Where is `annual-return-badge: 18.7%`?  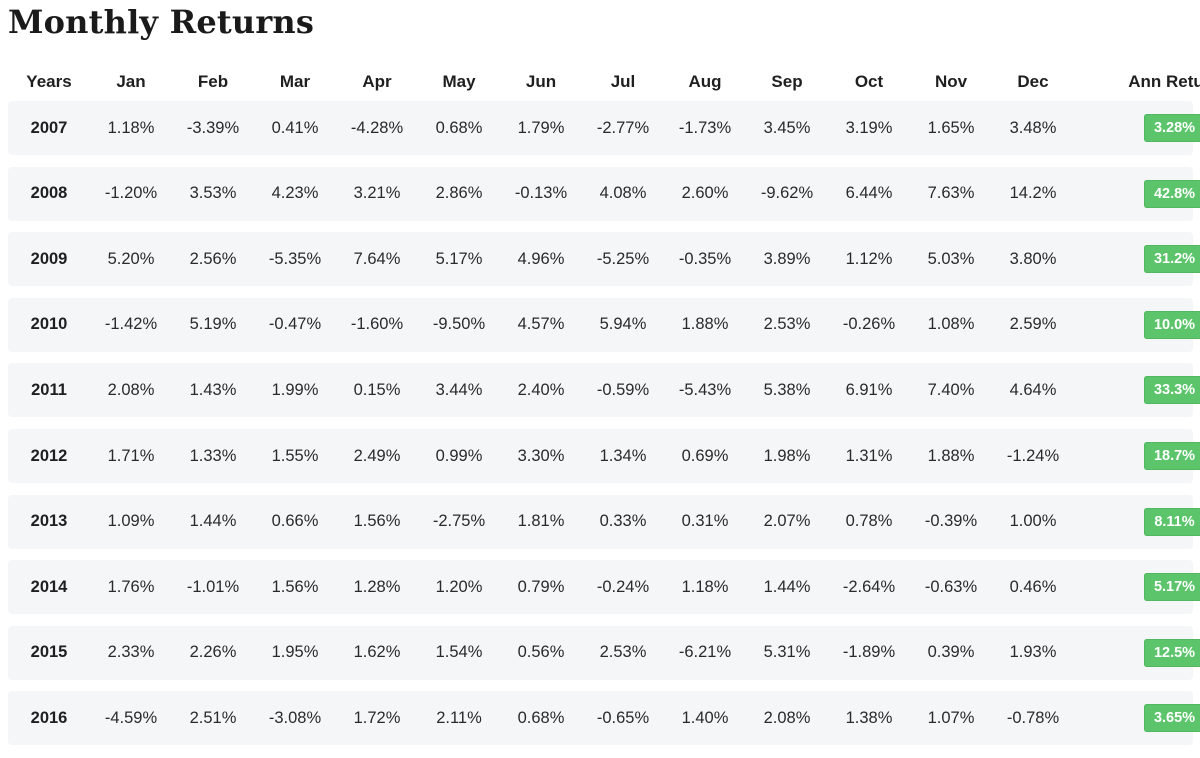
annual-return-badge: 18.7% is located at coordinates (1171, 456).